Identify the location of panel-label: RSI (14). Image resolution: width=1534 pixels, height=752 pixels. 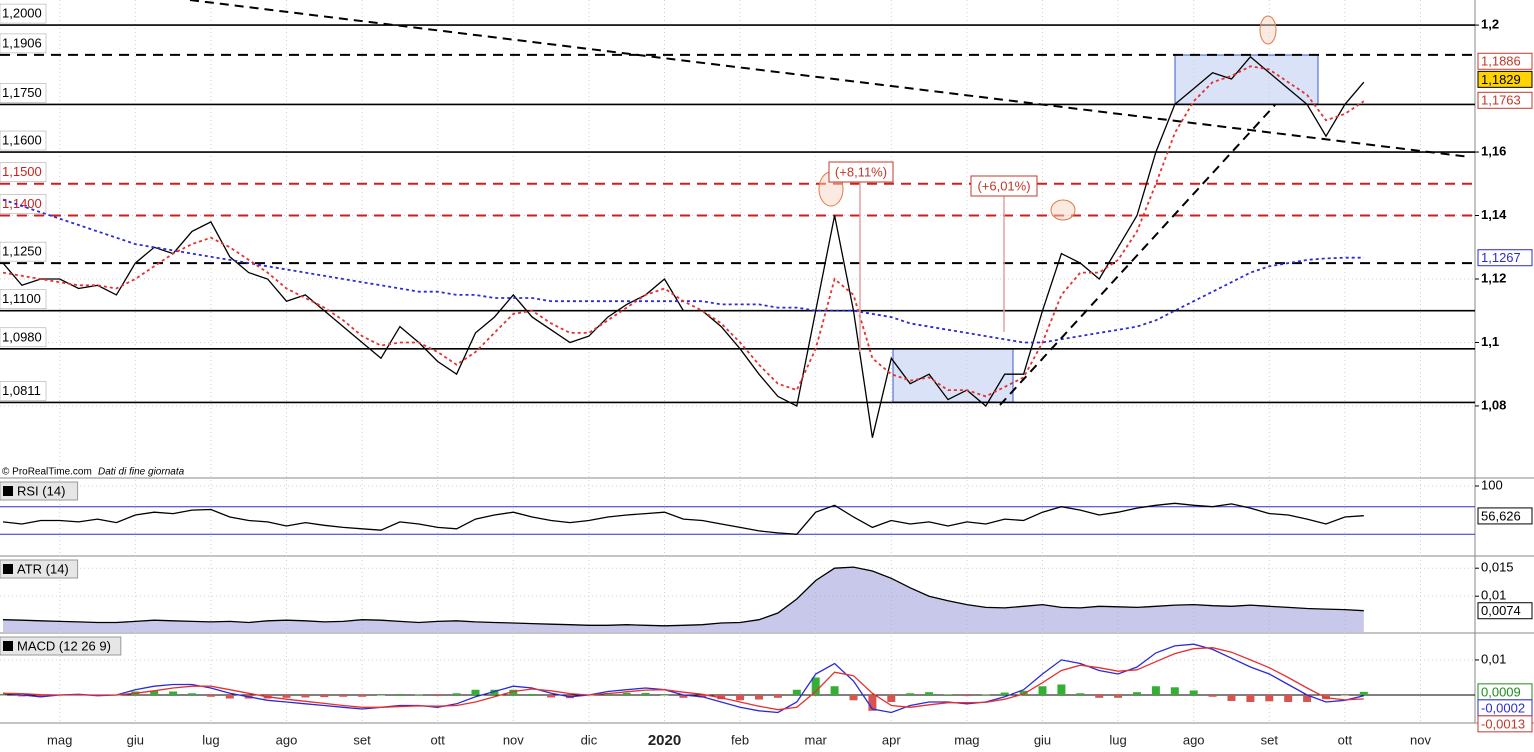
(41, 490).